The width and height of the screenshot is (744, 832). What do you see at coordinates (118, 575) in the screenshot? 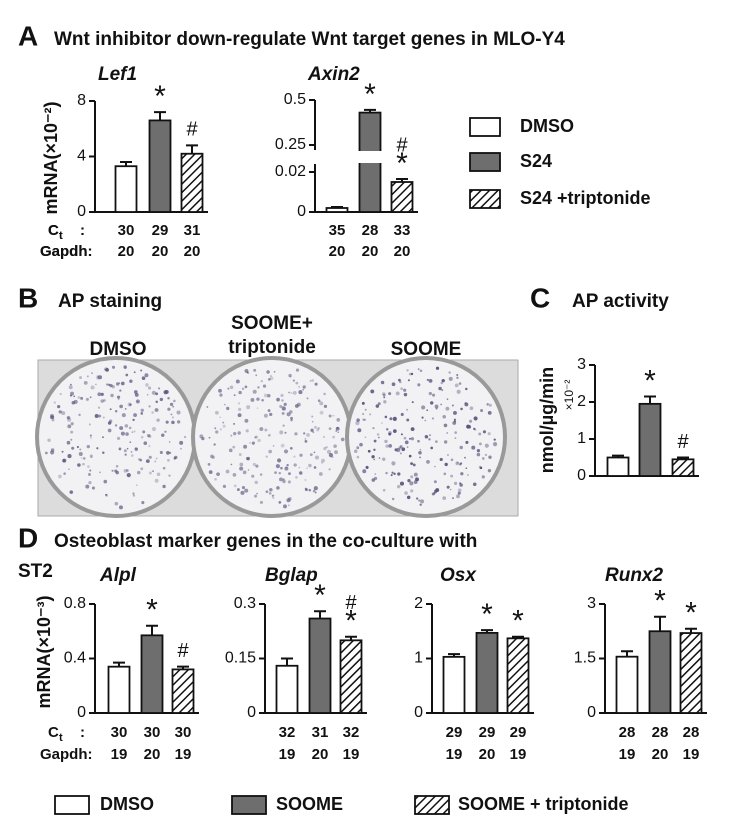
I see `chart-title: Alpl` at bounding box center [118, 575].